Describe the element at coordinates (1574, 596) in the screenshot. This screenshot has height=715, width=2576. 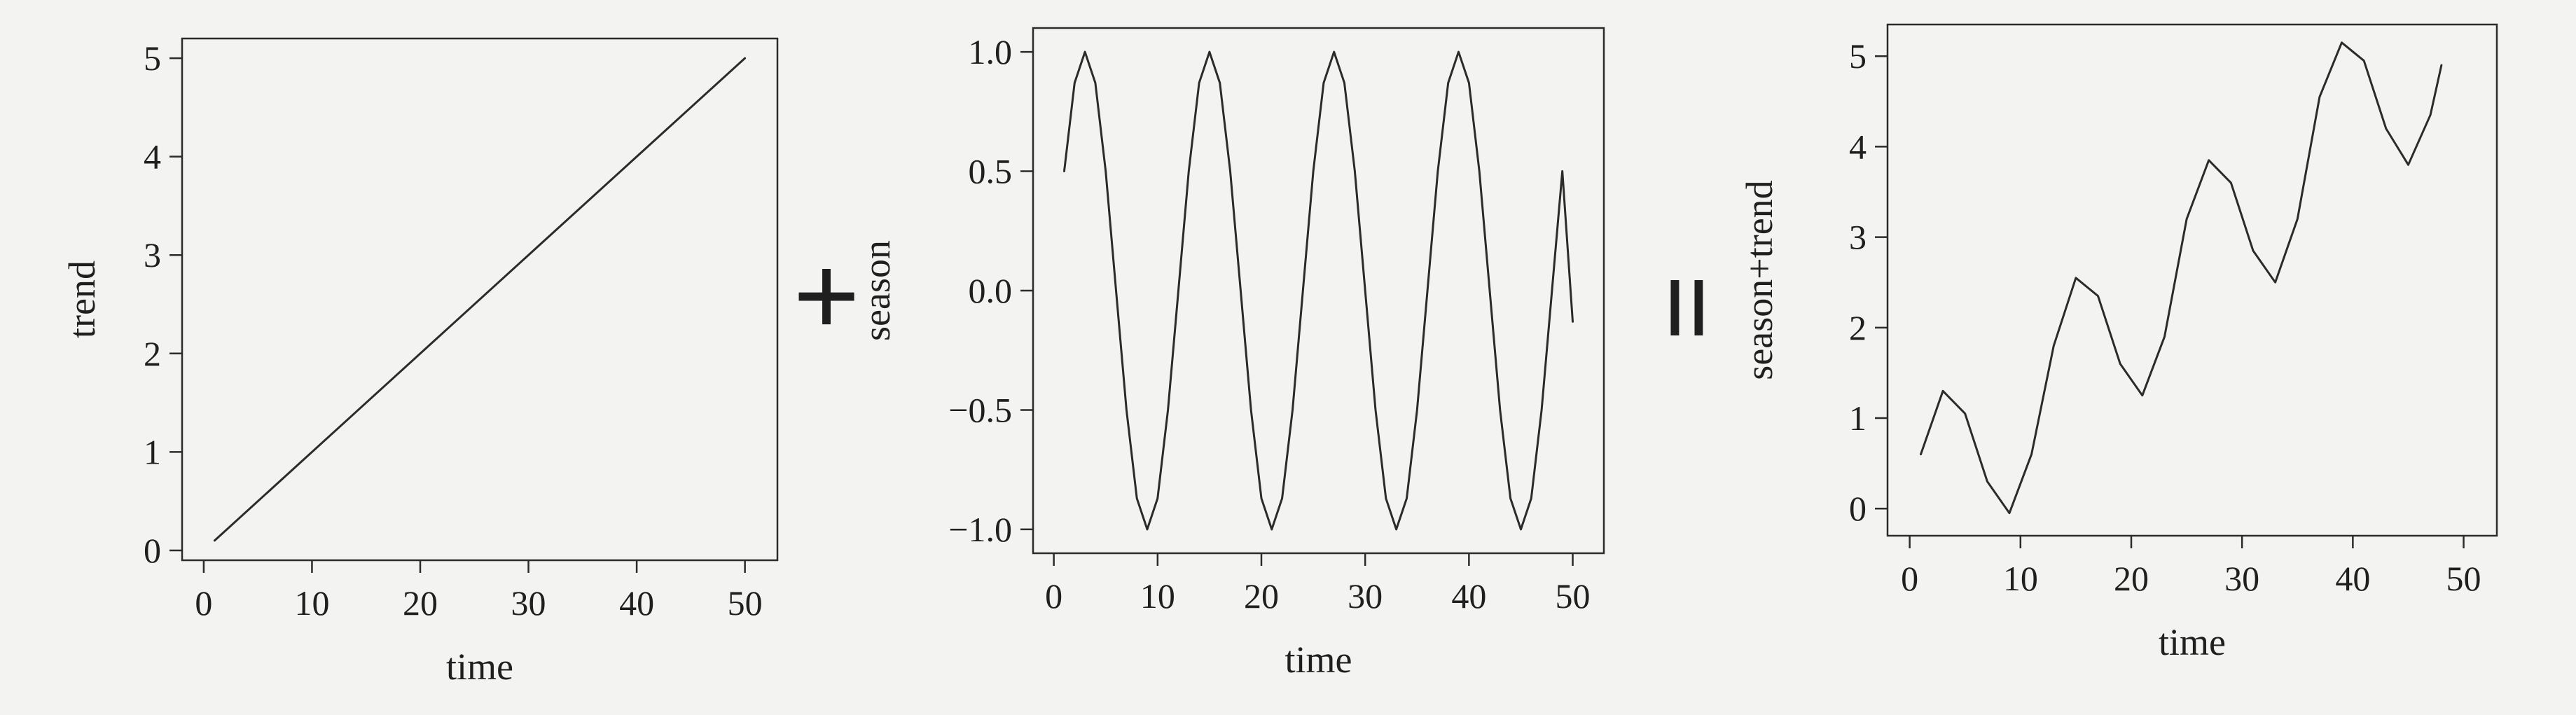
I see `season-x-tick-label: 50` at that location.